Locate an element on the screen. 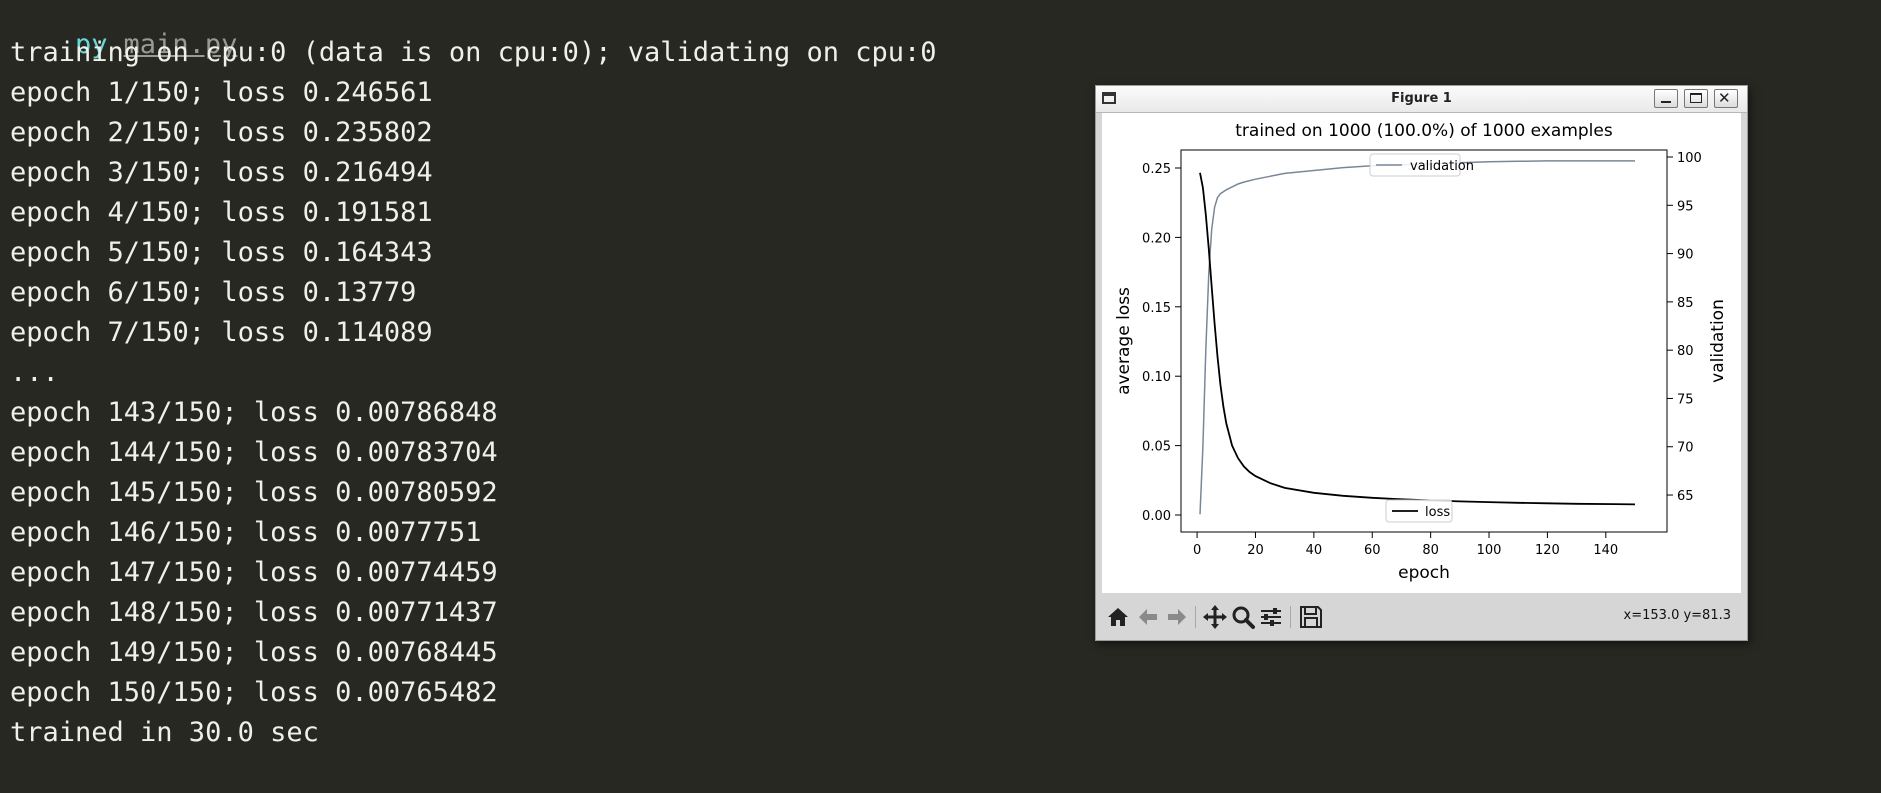 Image resolution: width=1881 pixels, height=793 pixels. plot-frame is located at coordinates (1424, 341).